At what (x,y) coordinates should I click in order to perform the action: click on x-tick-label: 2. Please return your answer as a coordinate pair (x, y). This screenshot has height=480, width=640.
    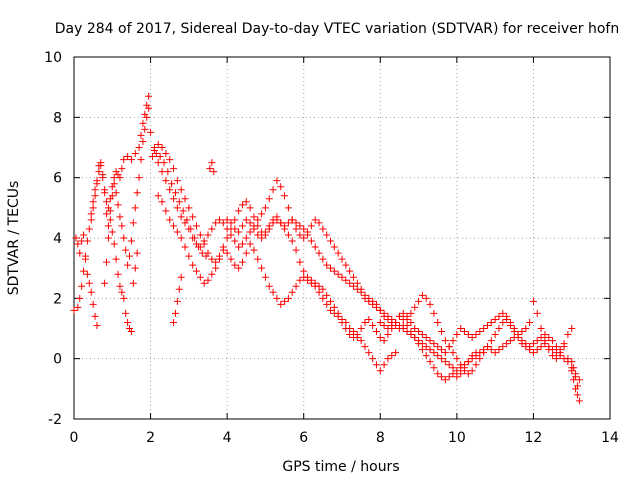
    Looking at the image, I should click on (150, 438).